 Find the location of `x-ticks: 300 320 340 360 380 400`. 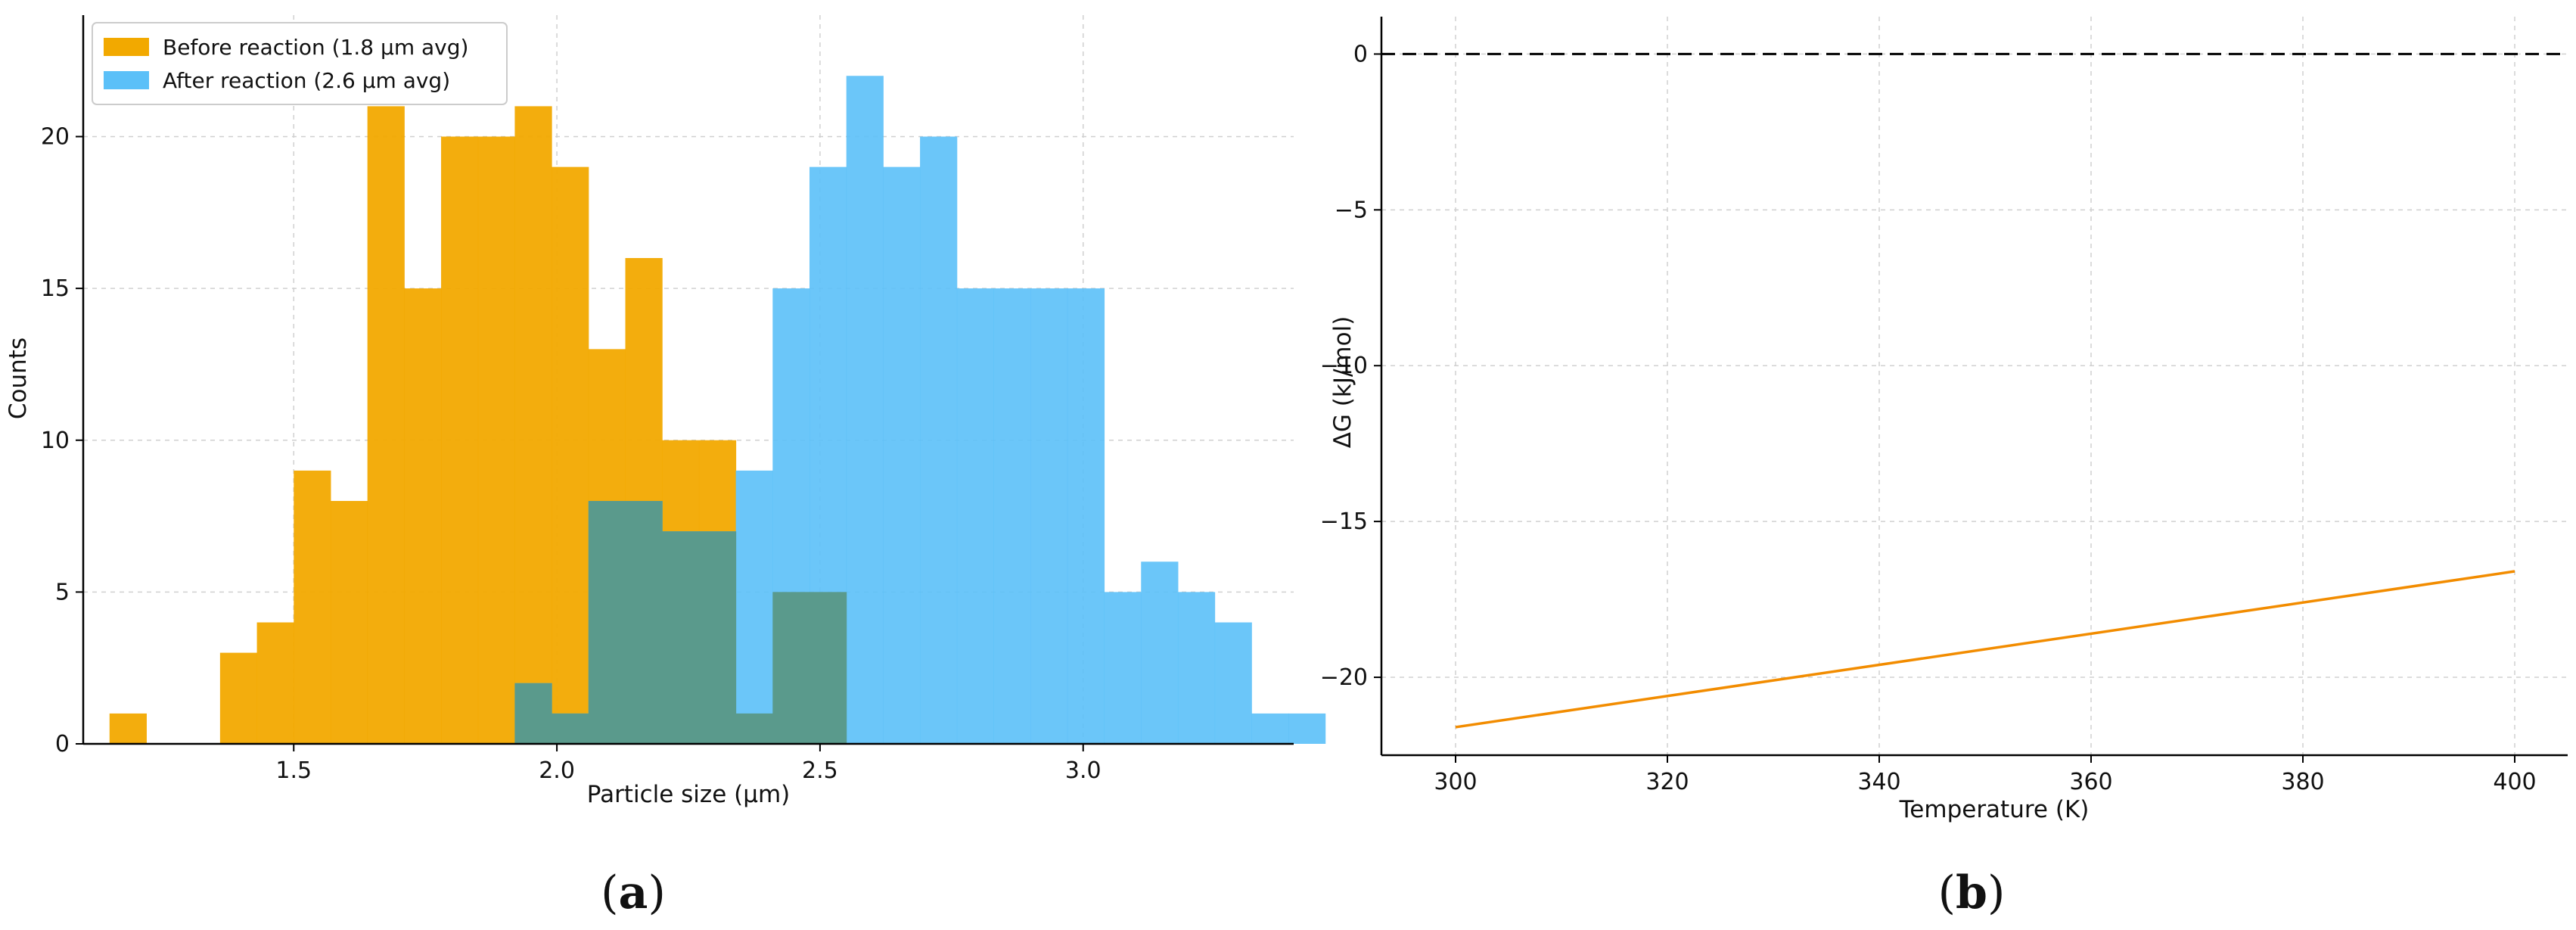

x-ticks: 300 320 340 360 380 400 is located at coordinates (1985, 775).